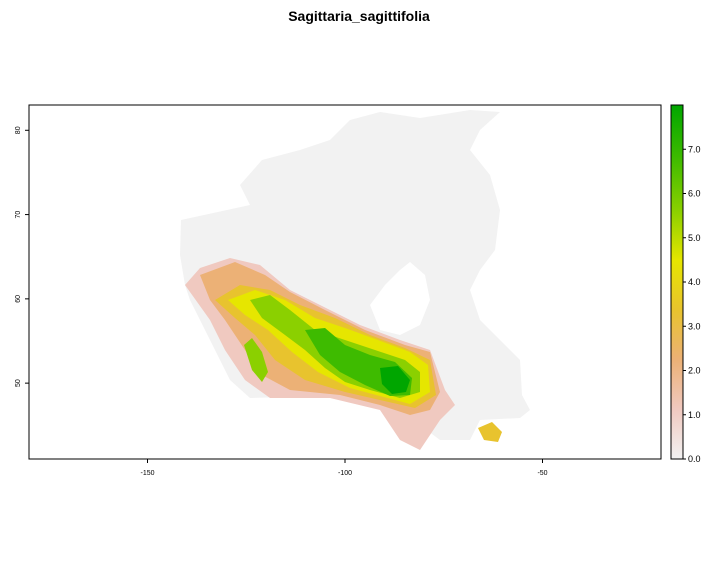  Describe the element at coordinates (694, 238) in the screenshot. I see `legend-tick-label: 5.0` at that location.